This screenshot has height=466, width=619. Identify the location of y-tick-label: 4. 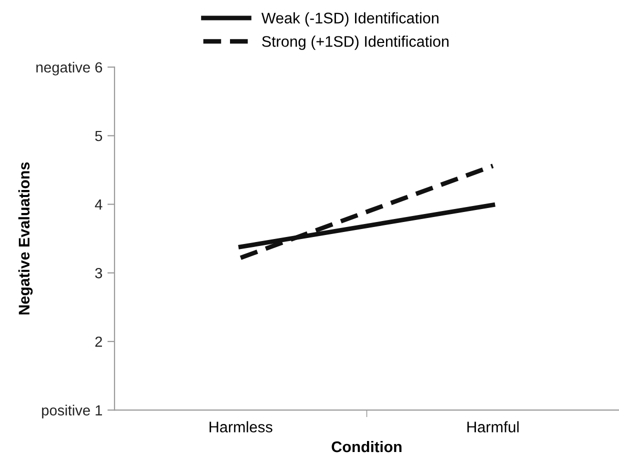
(98, 205).